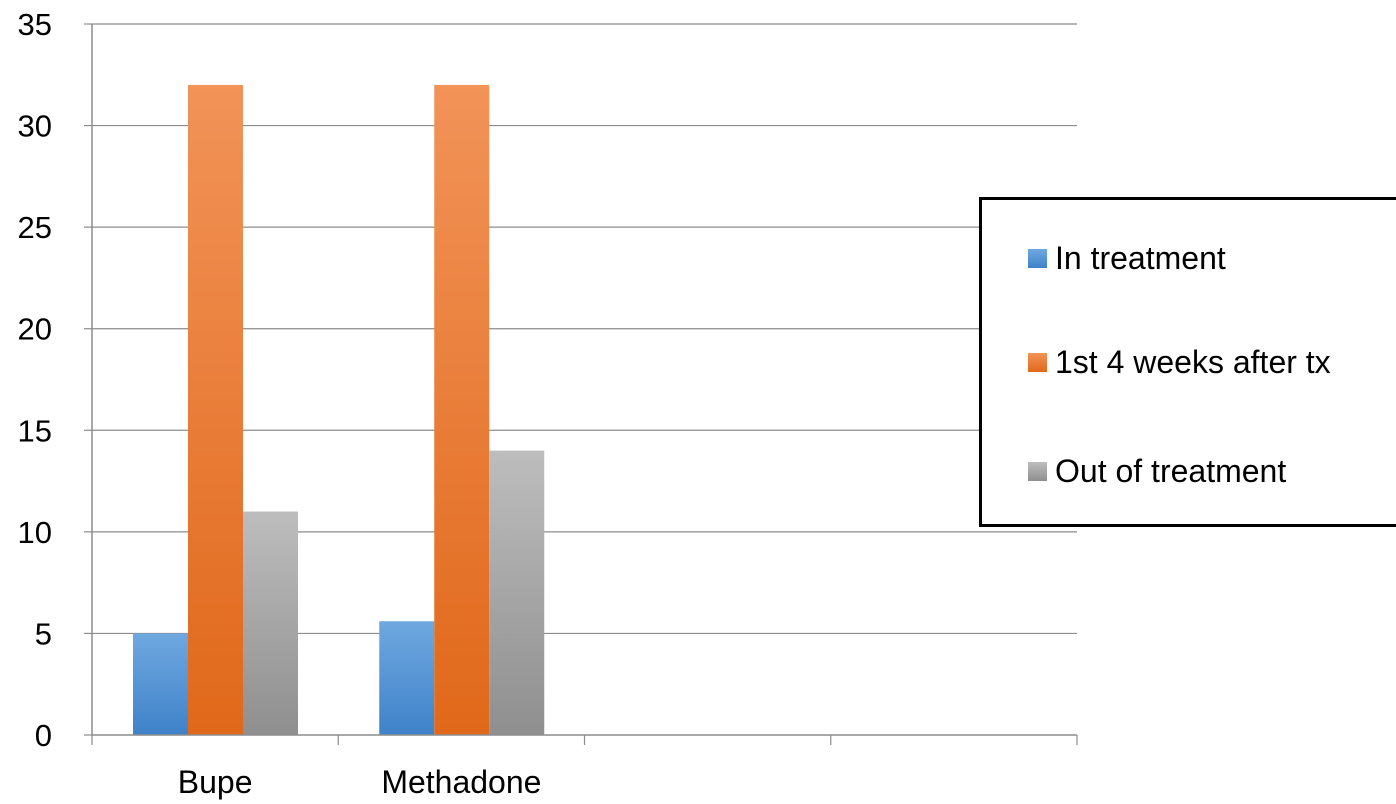 This screenshot has width=1396, height=804. Describe the element at coordinates (35, 380) in the screenshot. I see `y-tick-labels: 0 5 10 15 20 25 30 35` at that location.